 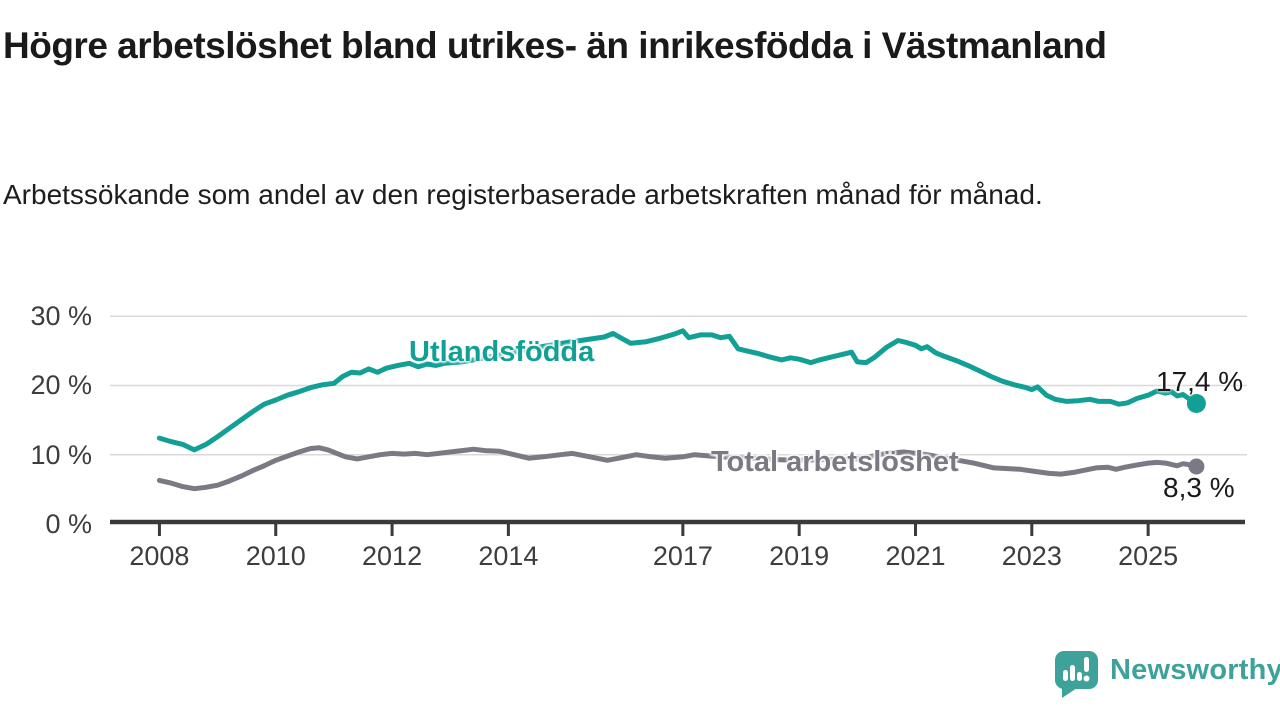 I want to click on series-line-utlandsfodda, so click(x=677, y=390).